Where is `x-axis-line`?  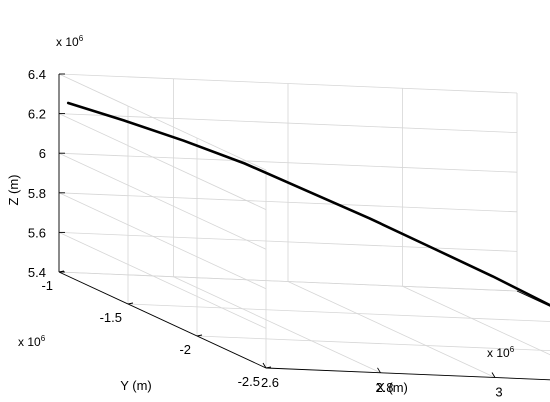
x-axis-line is located at coordinates (407, 374).